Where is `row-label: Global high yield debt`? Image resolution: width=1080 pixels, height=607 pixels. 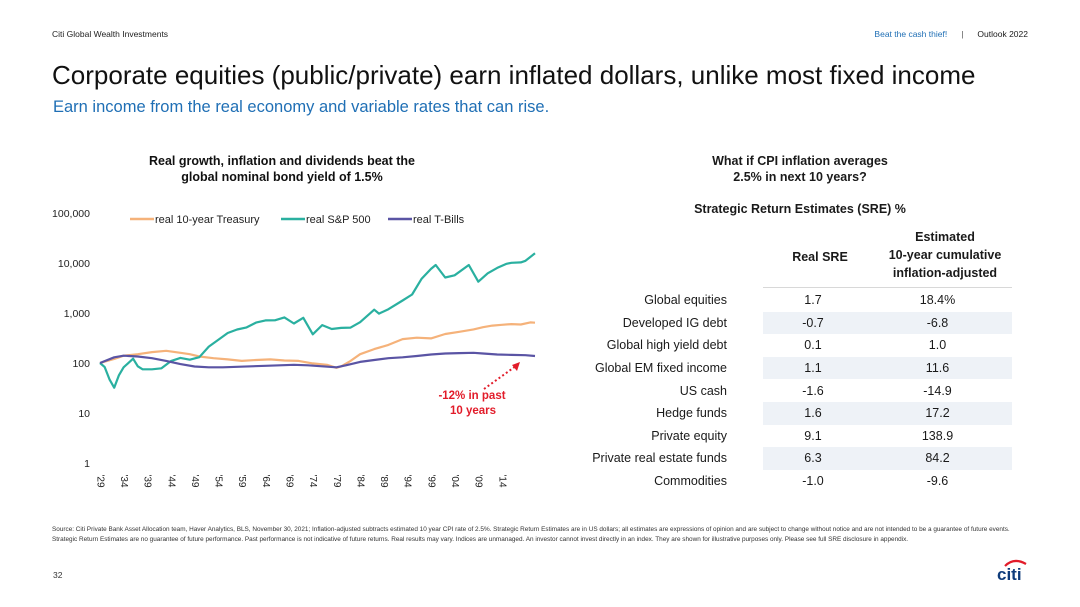
row-label: Global high yield debt is located at coordinates (666, 345).